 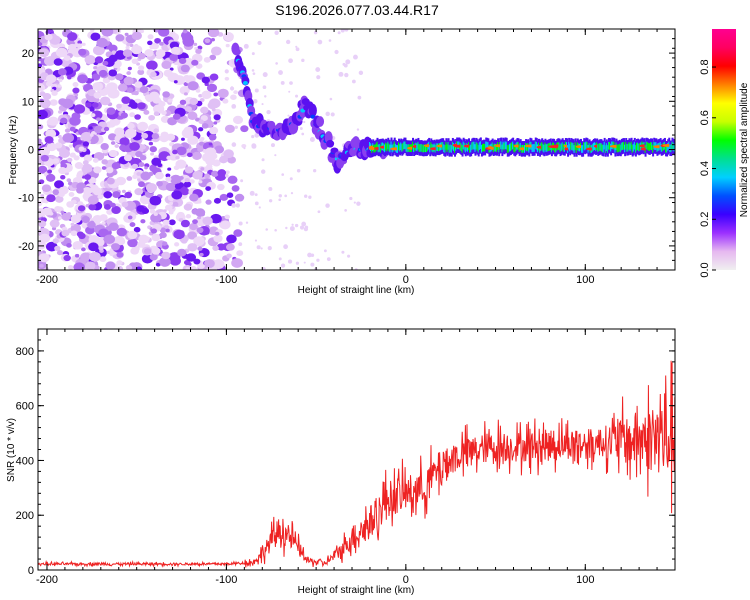 What do you see at coordinates (25, 461) in the screenshot?
I see `snr-ytick-label: 400` at bounding box center [25, 461].